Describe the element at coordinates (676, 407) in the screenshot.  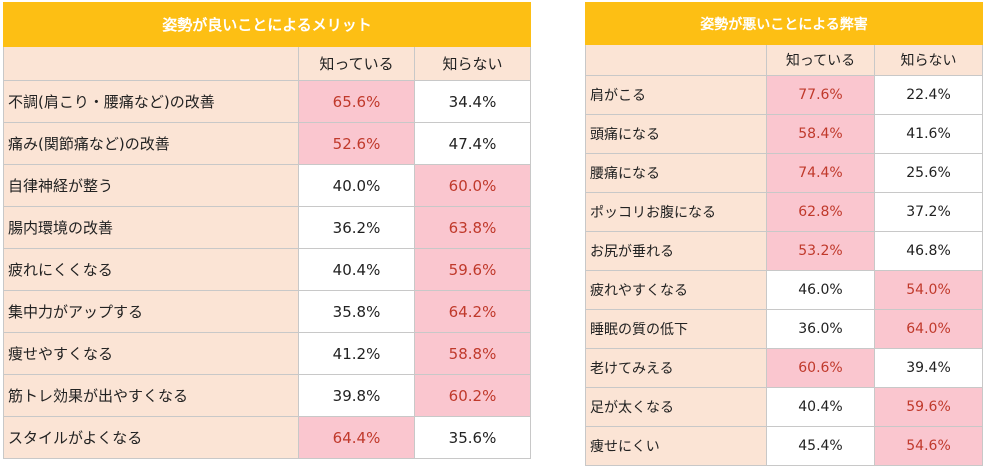
I see `row-label: 足が太くなる` at that location.